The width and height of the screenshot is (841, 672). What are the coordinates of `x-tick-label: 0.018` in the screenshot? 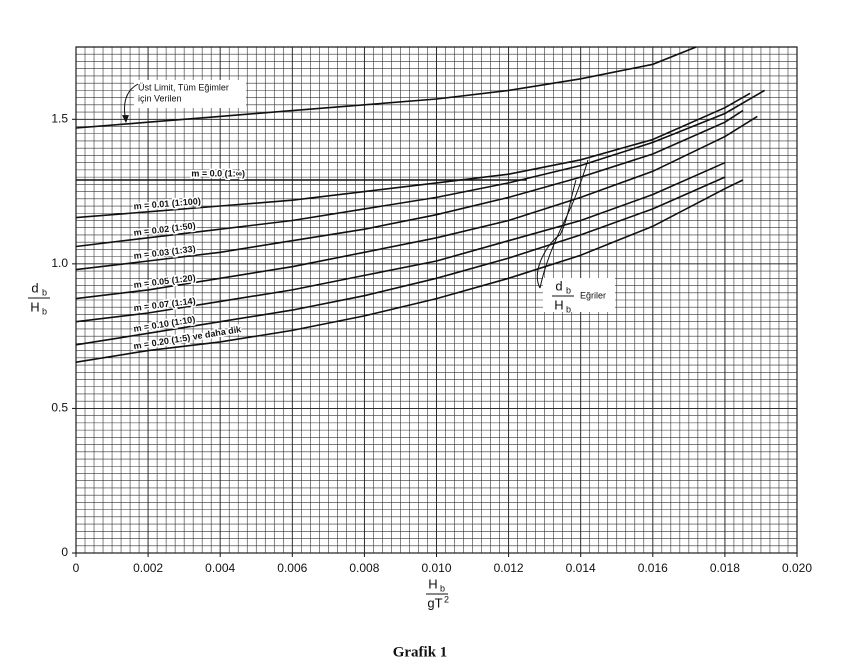 It's located at (725, 568).